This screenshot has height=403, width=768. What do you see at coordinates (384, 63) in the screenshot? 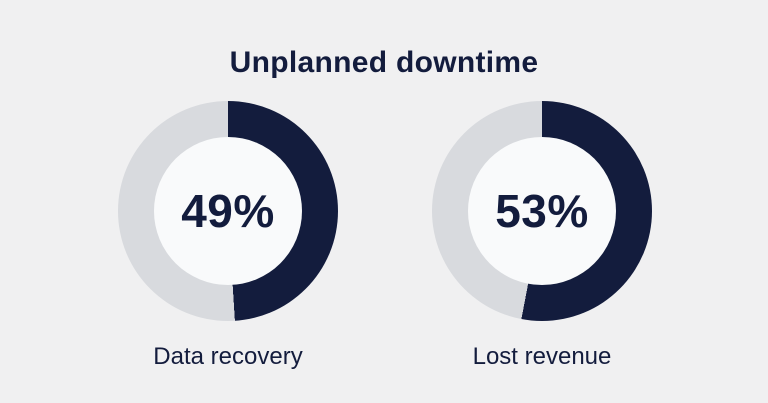
I see `page-title: Unplanned downtime` at bounding box center [384, 63].